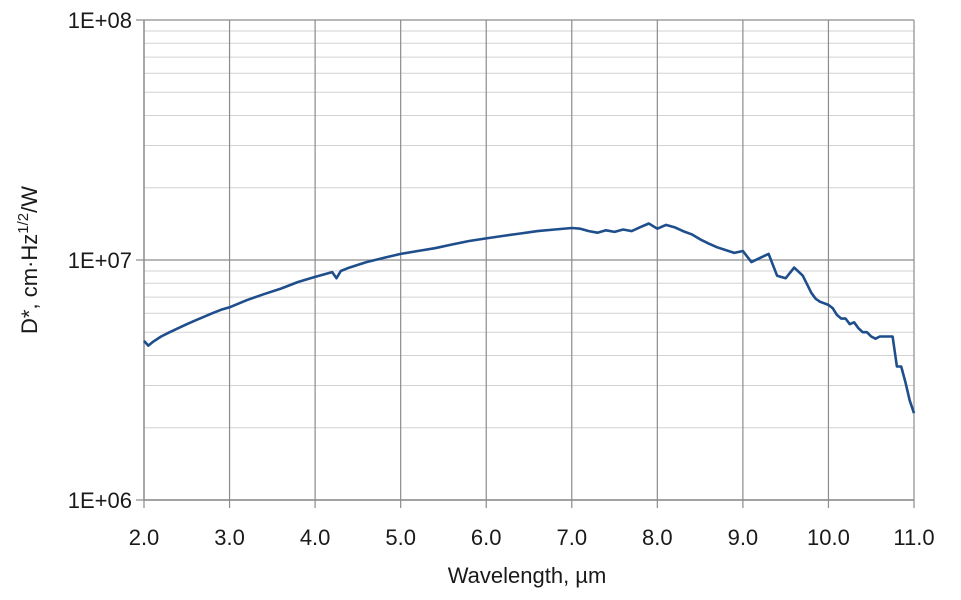 The width and height of the screenshot is (961, 600). Describe the element at coordinates (486, 537) in the screenshot. I see `x-tick-label: 6.0` at that location.